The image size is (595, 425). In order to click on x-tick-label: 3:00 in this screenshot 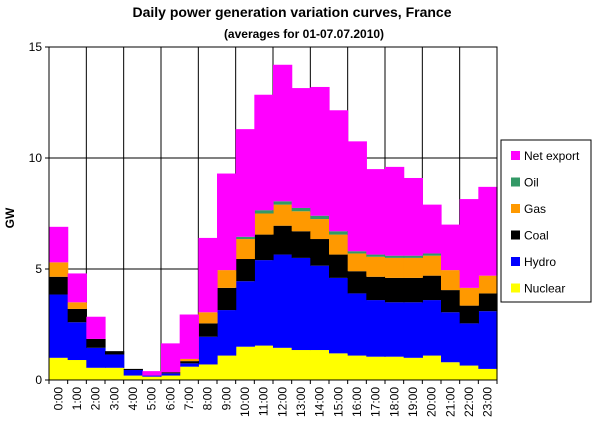, I will do `click(114, 399)`.